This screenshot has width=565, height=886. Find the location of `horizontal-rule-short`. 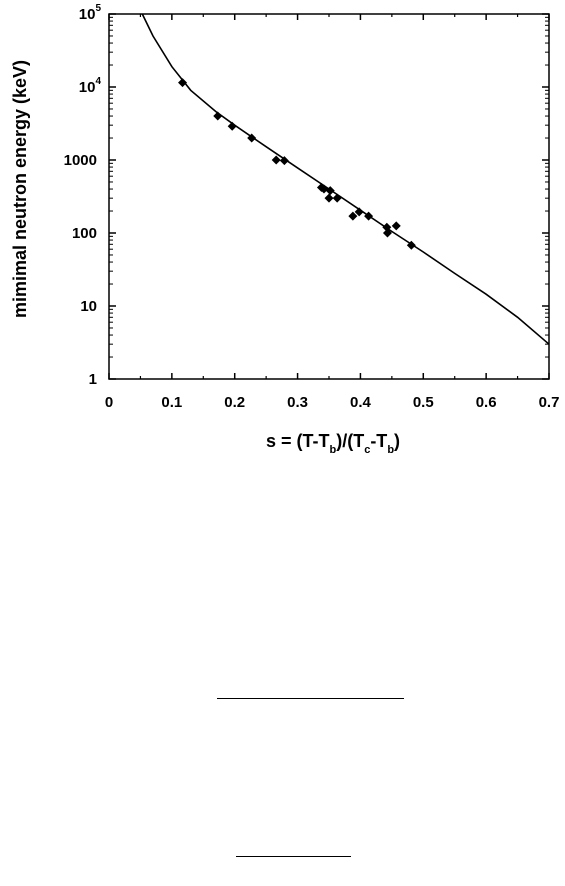

horizontal-rule-short is located at coordinates (293, 856).